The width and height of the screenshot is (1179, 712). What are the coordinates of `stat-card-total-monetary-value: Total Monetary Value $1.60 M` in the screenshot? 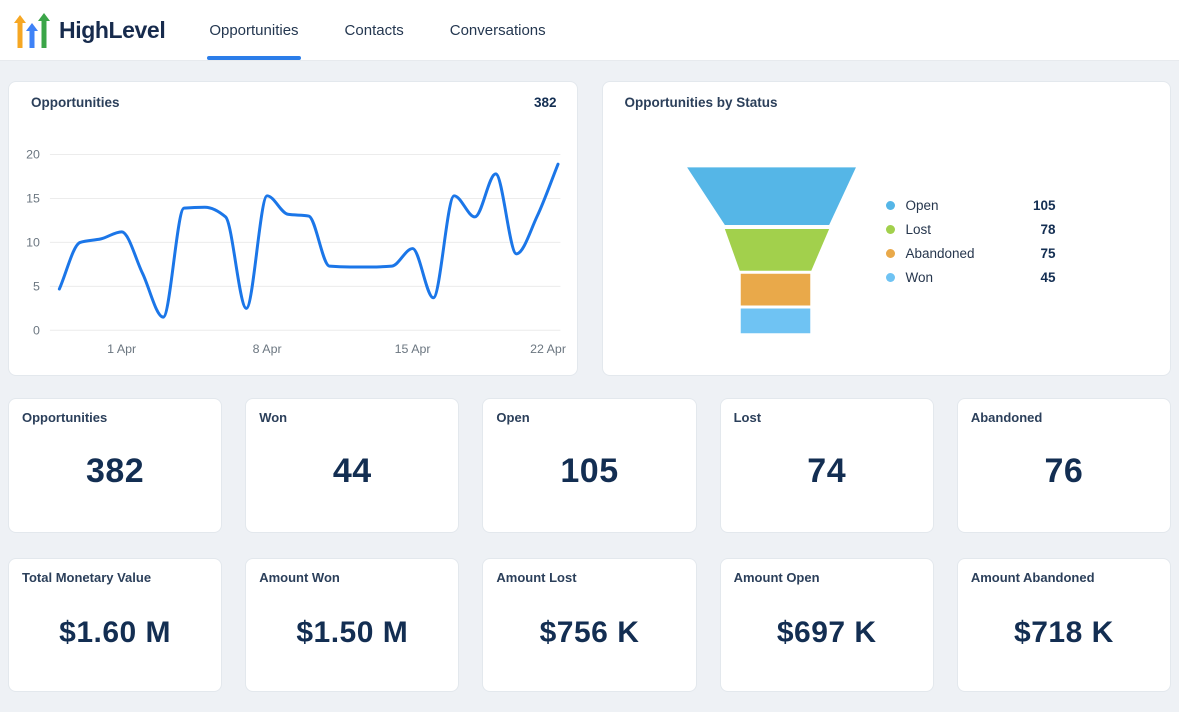 It's located at (115, 625).